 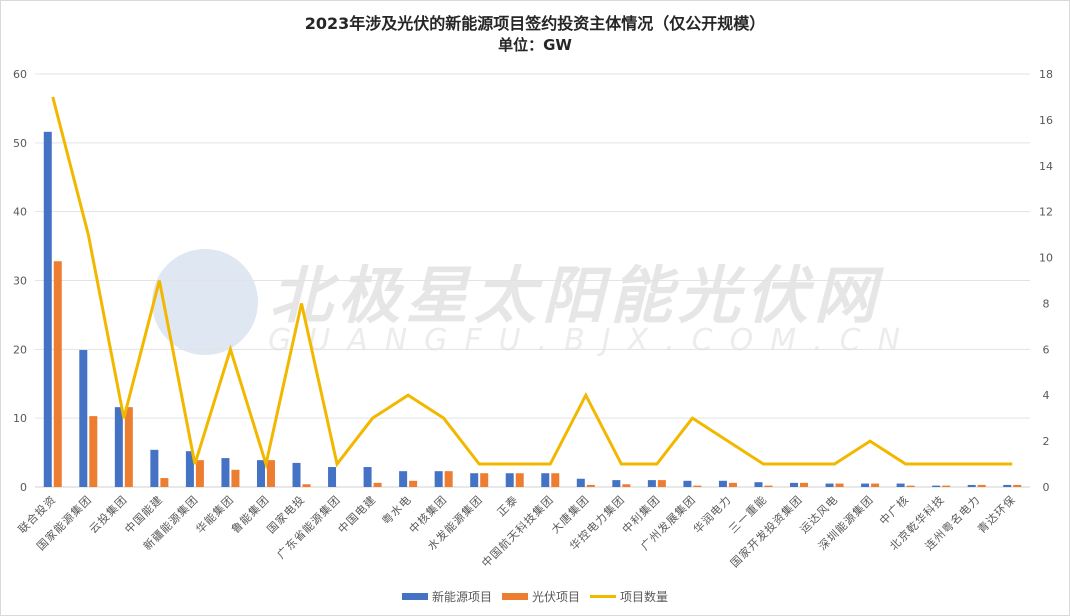 What do you see at coordinates (1046, 395) in the screenshot?
I see `y2-tick-label: 4` at bounding box center [1046, 395].